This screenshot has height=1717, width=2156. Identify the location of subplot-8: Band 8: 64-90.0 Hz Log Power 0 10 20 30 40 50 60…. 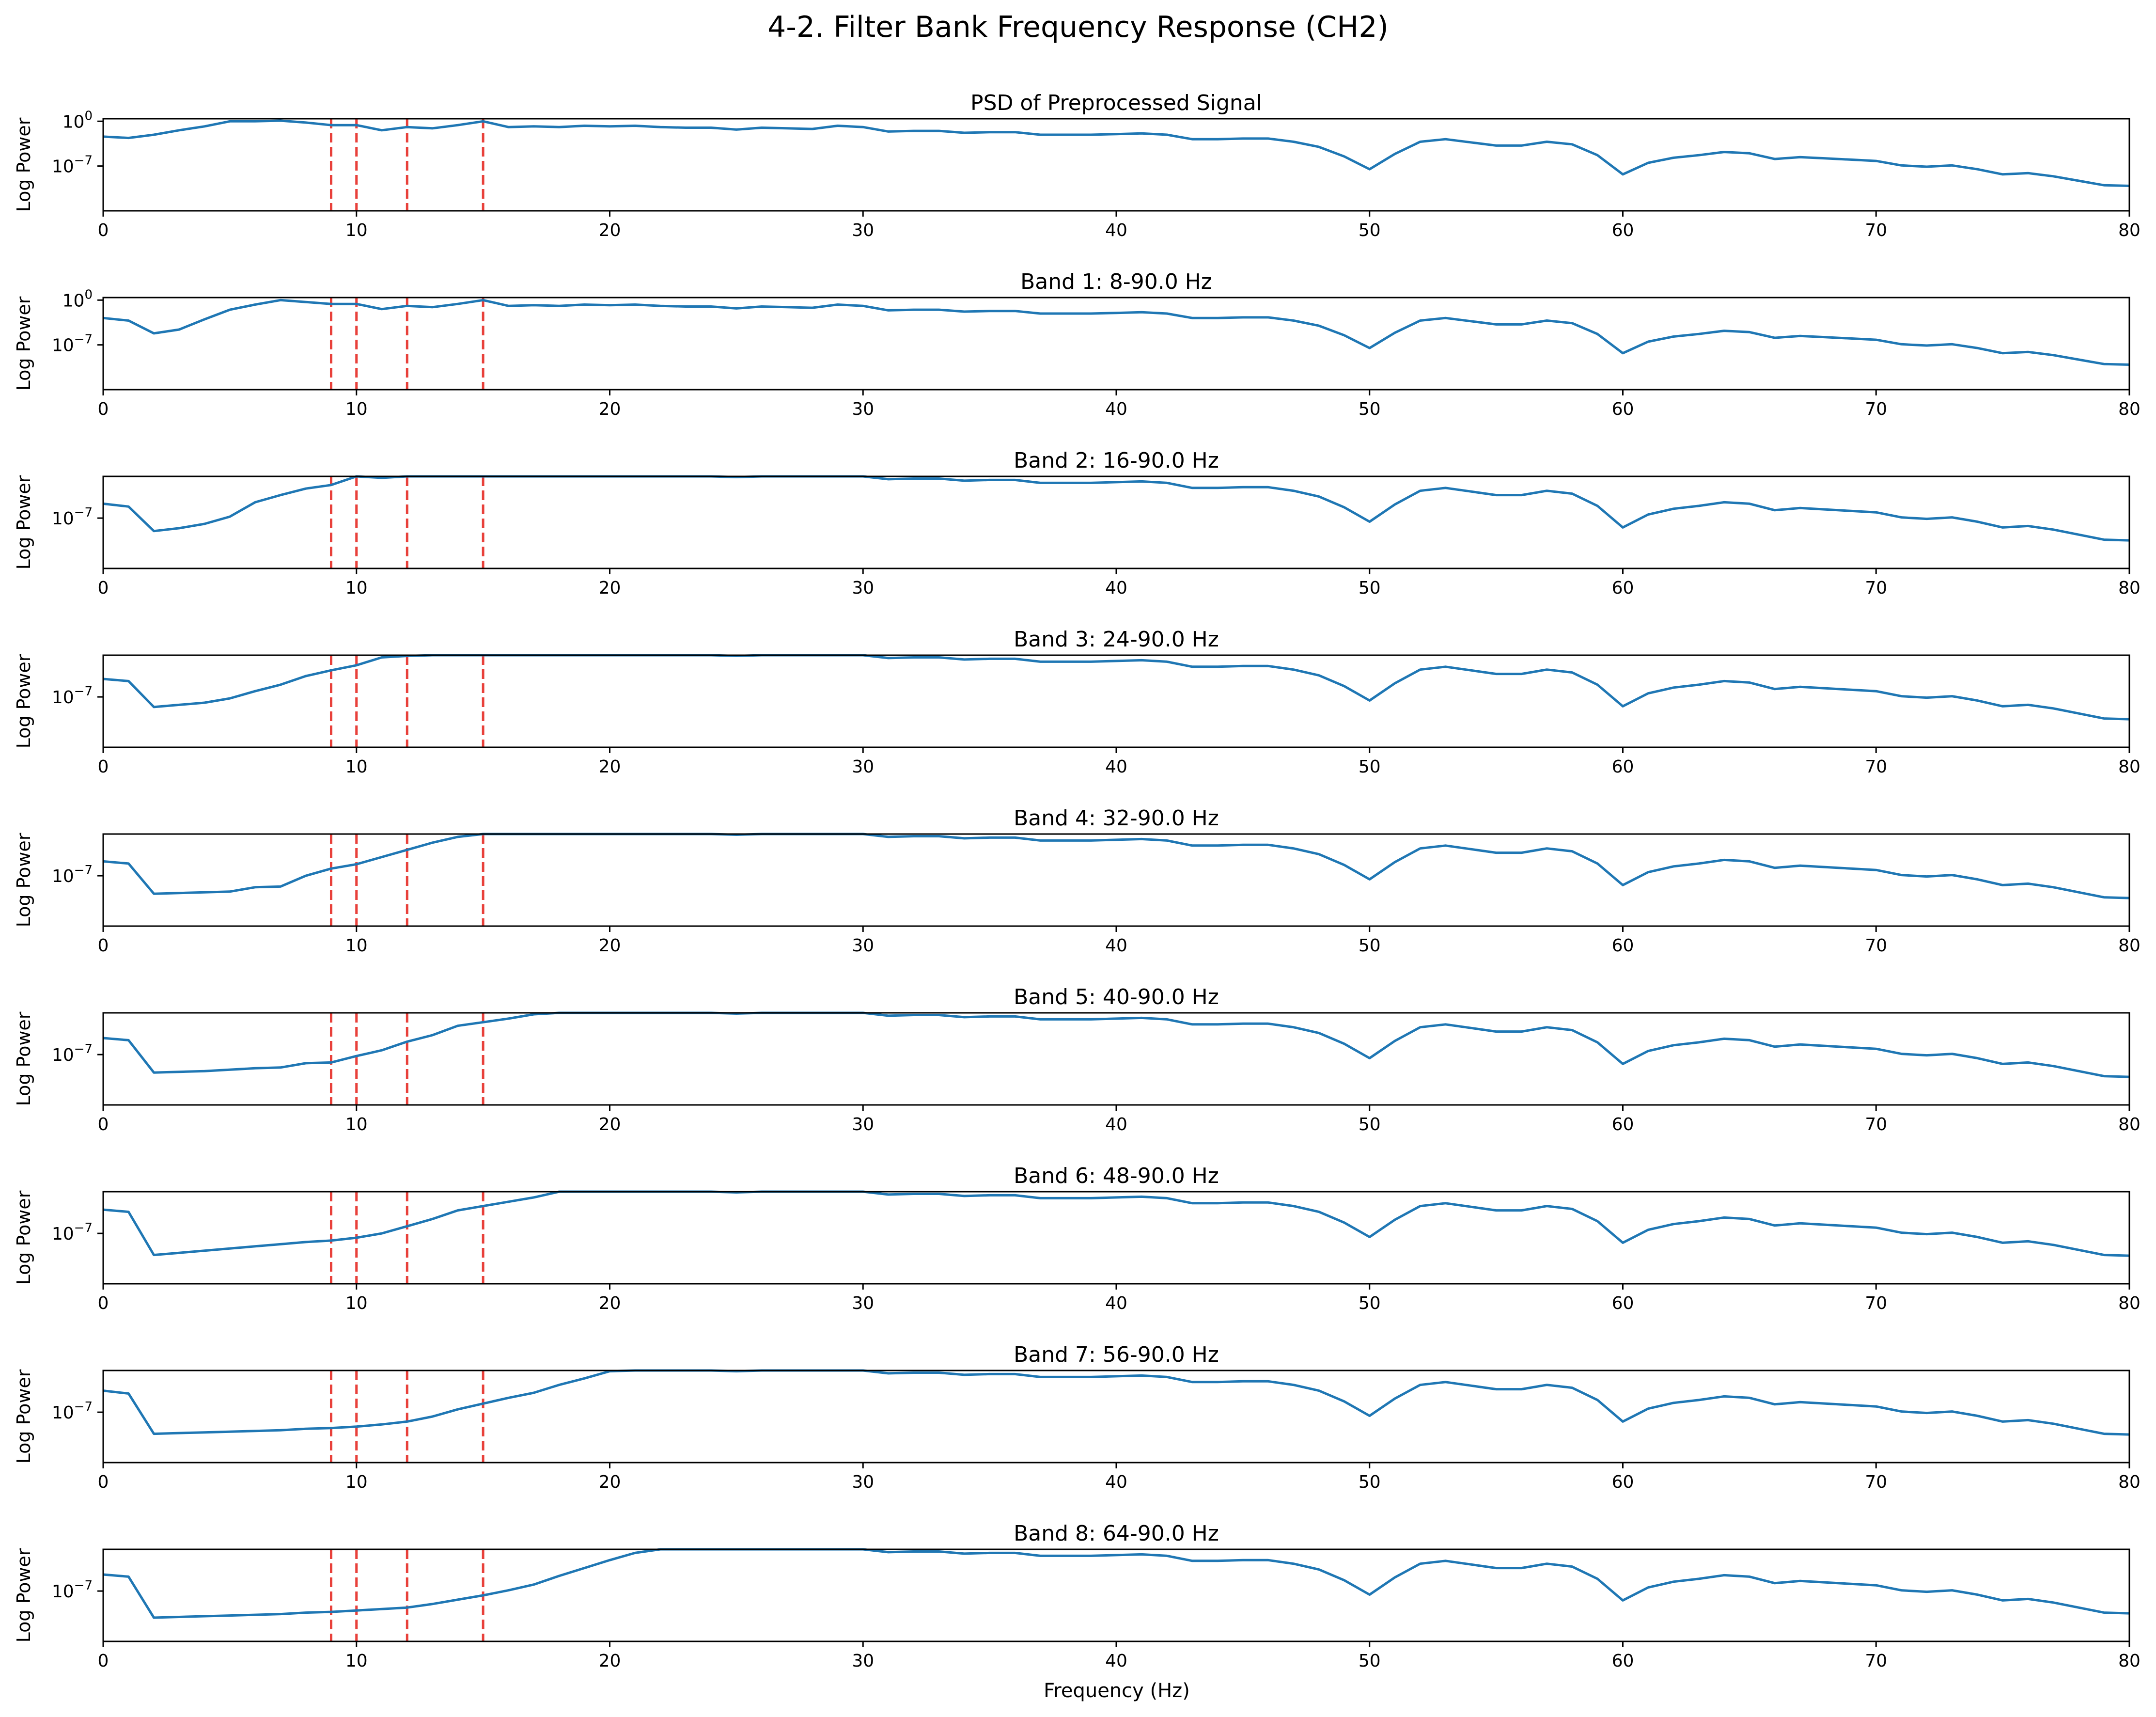
(1076, 1596).